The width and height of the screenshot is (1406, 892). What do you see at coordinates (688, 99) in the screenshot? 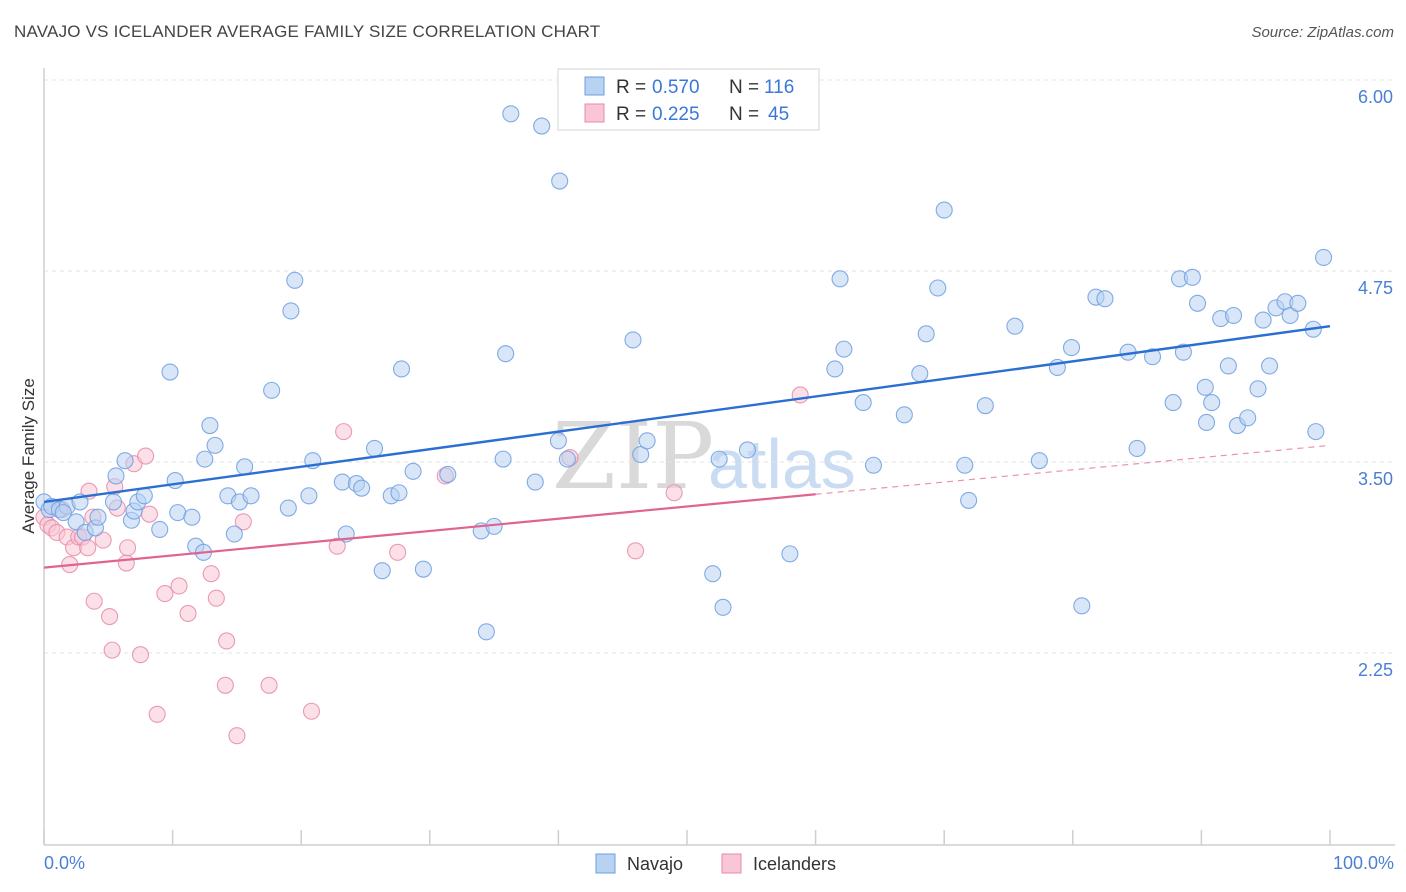
I see `stats-box: R = 0.570 N = 116 R = 0.225 N = 45` at bounding box center [688, 99].